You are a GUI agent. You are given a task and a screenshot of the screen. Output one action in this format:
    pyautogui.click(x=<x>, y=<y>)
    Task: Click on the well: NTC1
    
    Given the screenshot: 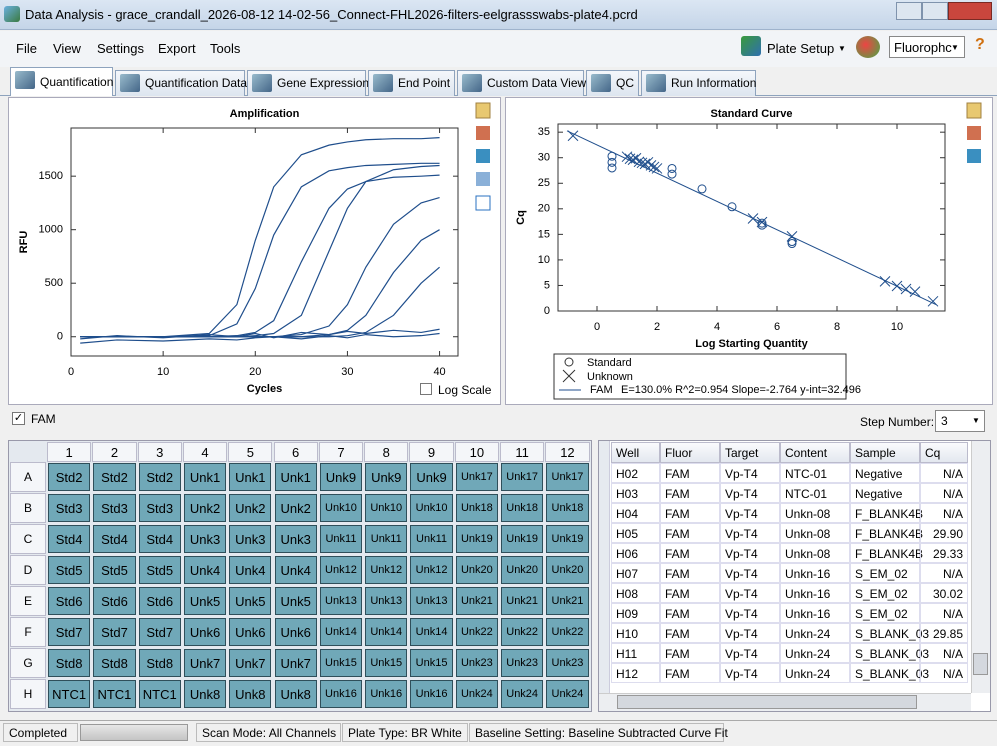 What is the action you would take?
    pyautogui.click(x=114, y=694)
    